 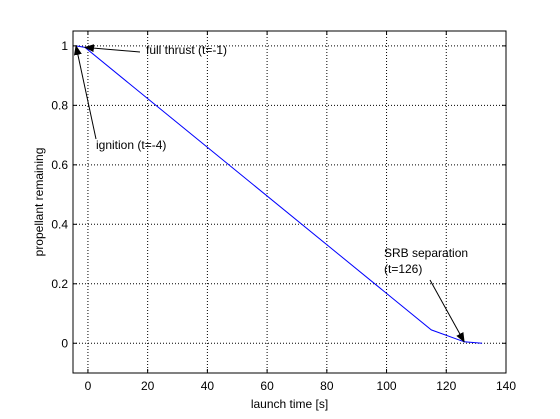 I want to click on x-tick-labels: 0 20 40 60 80 100 120 140, so click(x=301, y=386).